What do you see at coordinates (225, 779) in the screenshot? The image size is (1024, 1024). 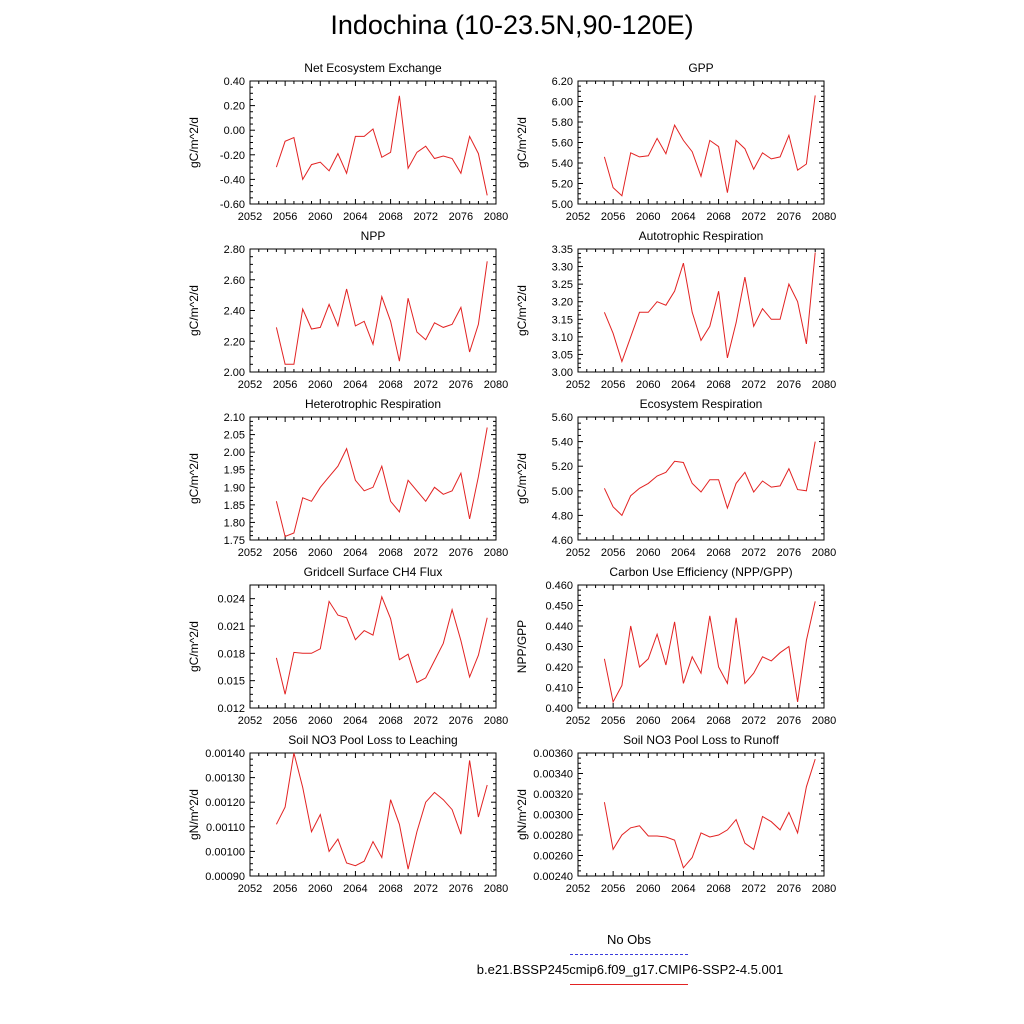 I see `y-tick-label: 0.00130` at bounding box center [225, 779].